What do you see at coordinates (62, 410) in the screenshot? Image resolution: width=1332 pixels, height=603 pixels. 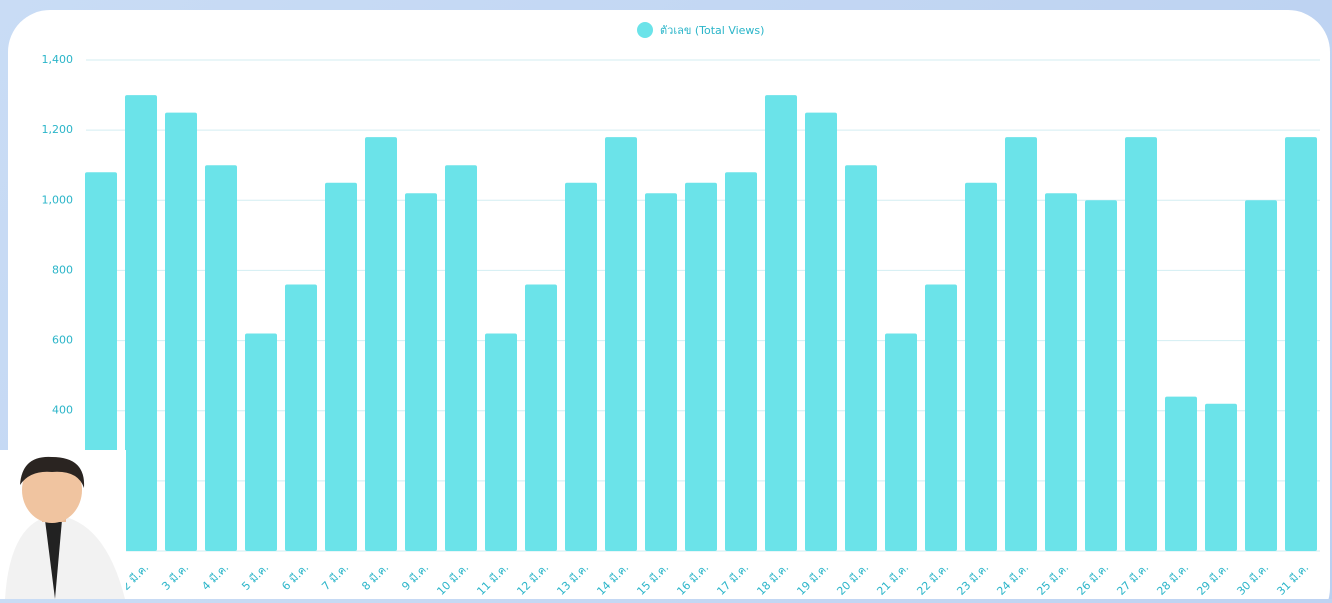 I see `y-tick-label: 400` at bounding box center [62, 410].